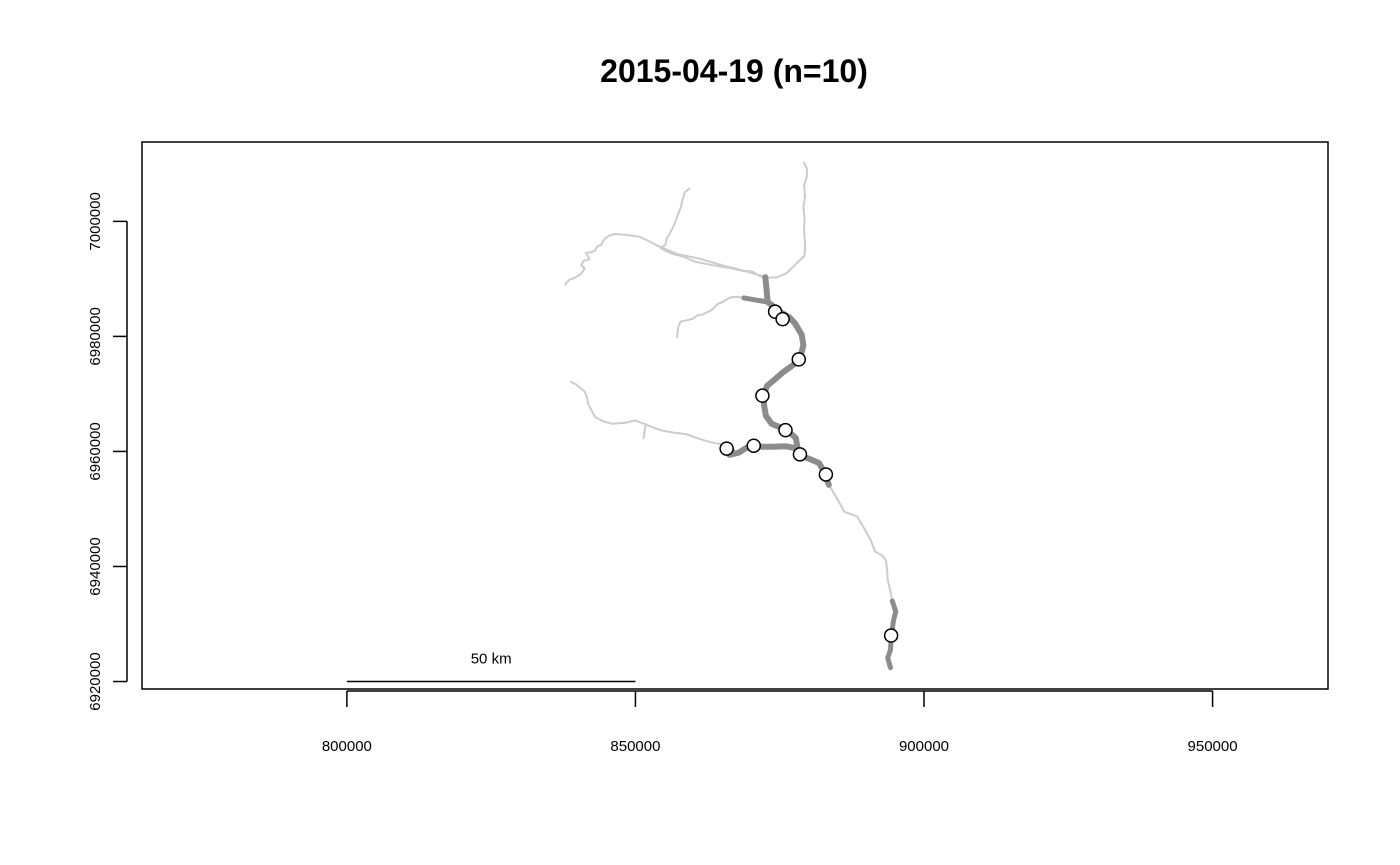  Describe the element at coordinates (1213, 746) in the screenshot. I see `x-tick-label: 950000` at that location.